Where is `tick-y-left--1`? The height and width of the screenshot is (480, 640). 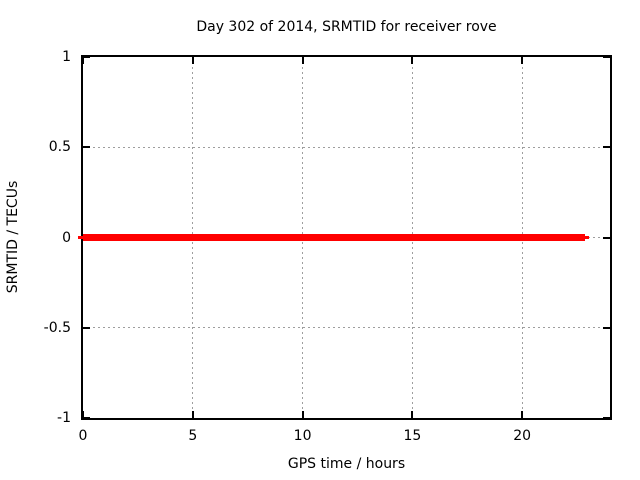 tick-y-left--1 is located at coordinates (86, 418).